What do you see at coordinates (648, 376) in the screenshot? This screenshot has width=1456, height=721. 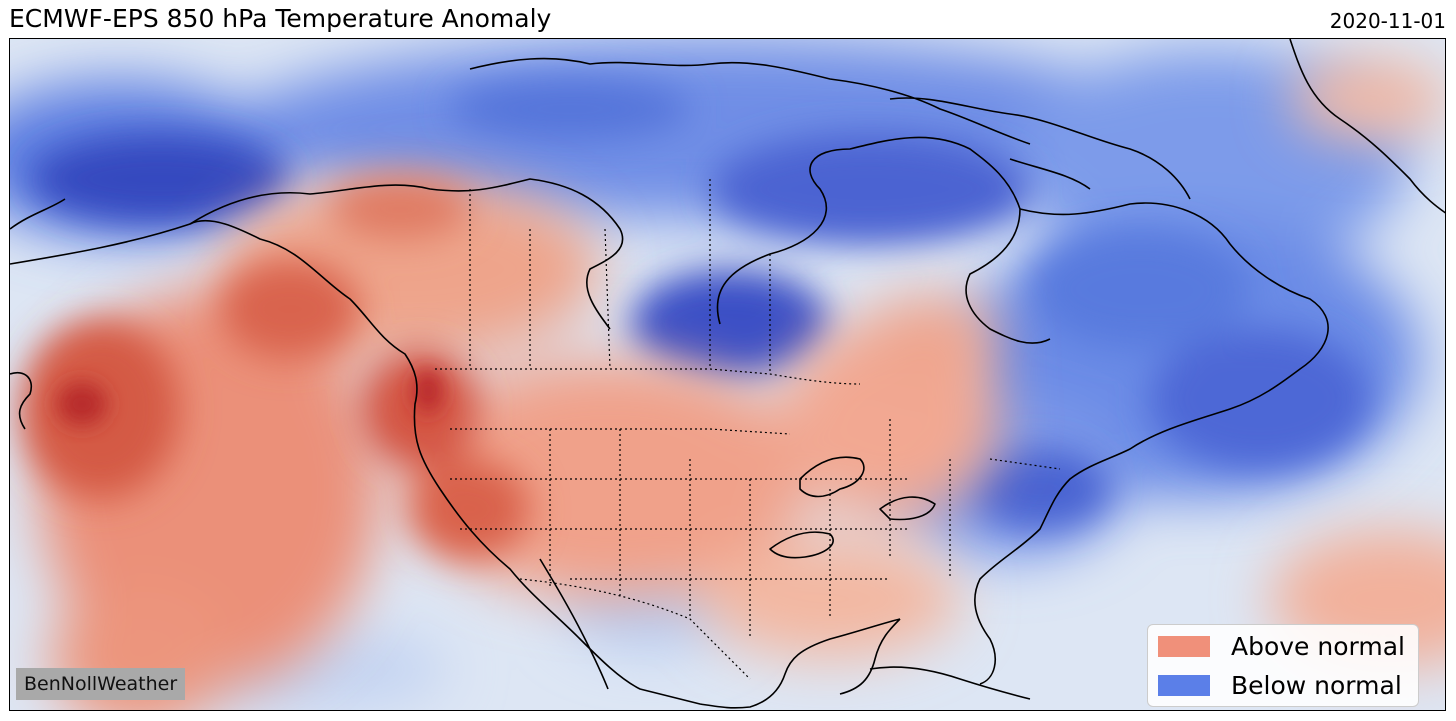 I see `us-canada-border` at bounding box center [648, 376].